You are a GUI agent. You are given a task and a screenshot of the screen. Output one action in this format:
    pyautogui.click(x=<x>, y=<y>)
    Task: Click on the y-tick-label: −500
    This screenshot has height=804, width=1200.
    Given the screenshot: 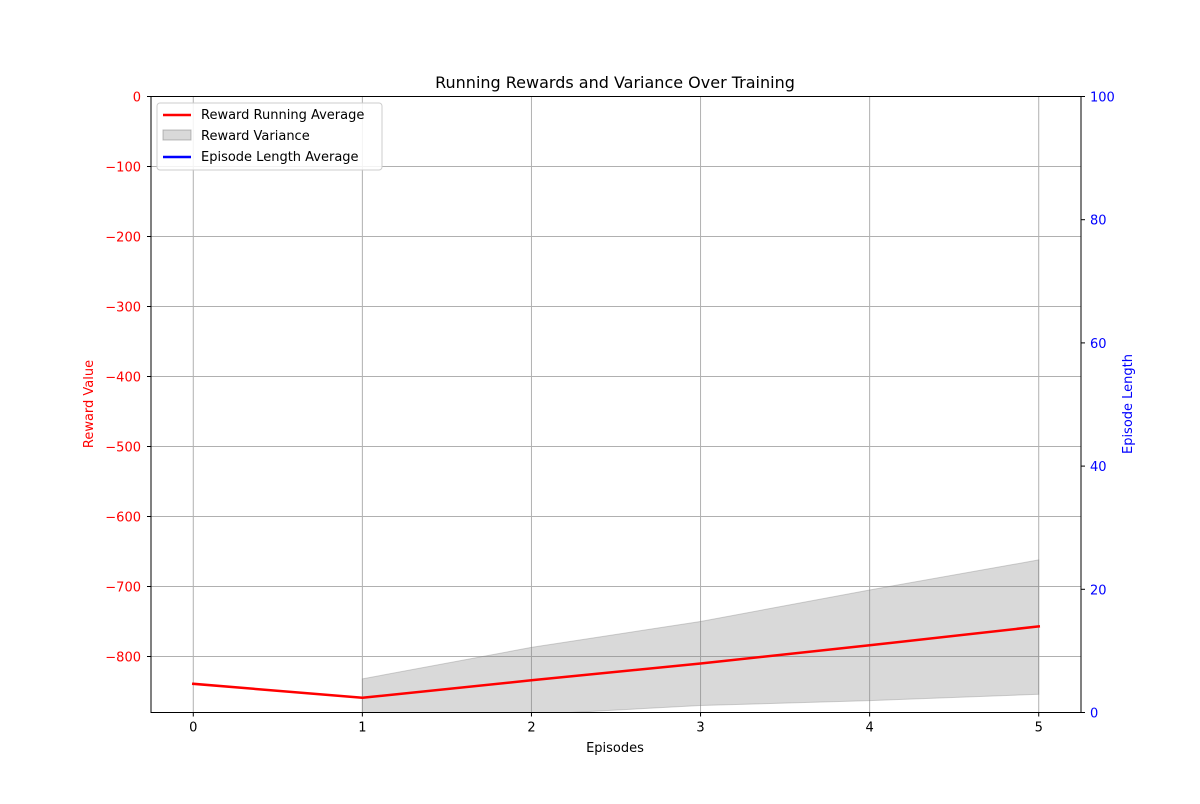 What is the action you would take?
    pyautogui.click(x=123, y=448)
    